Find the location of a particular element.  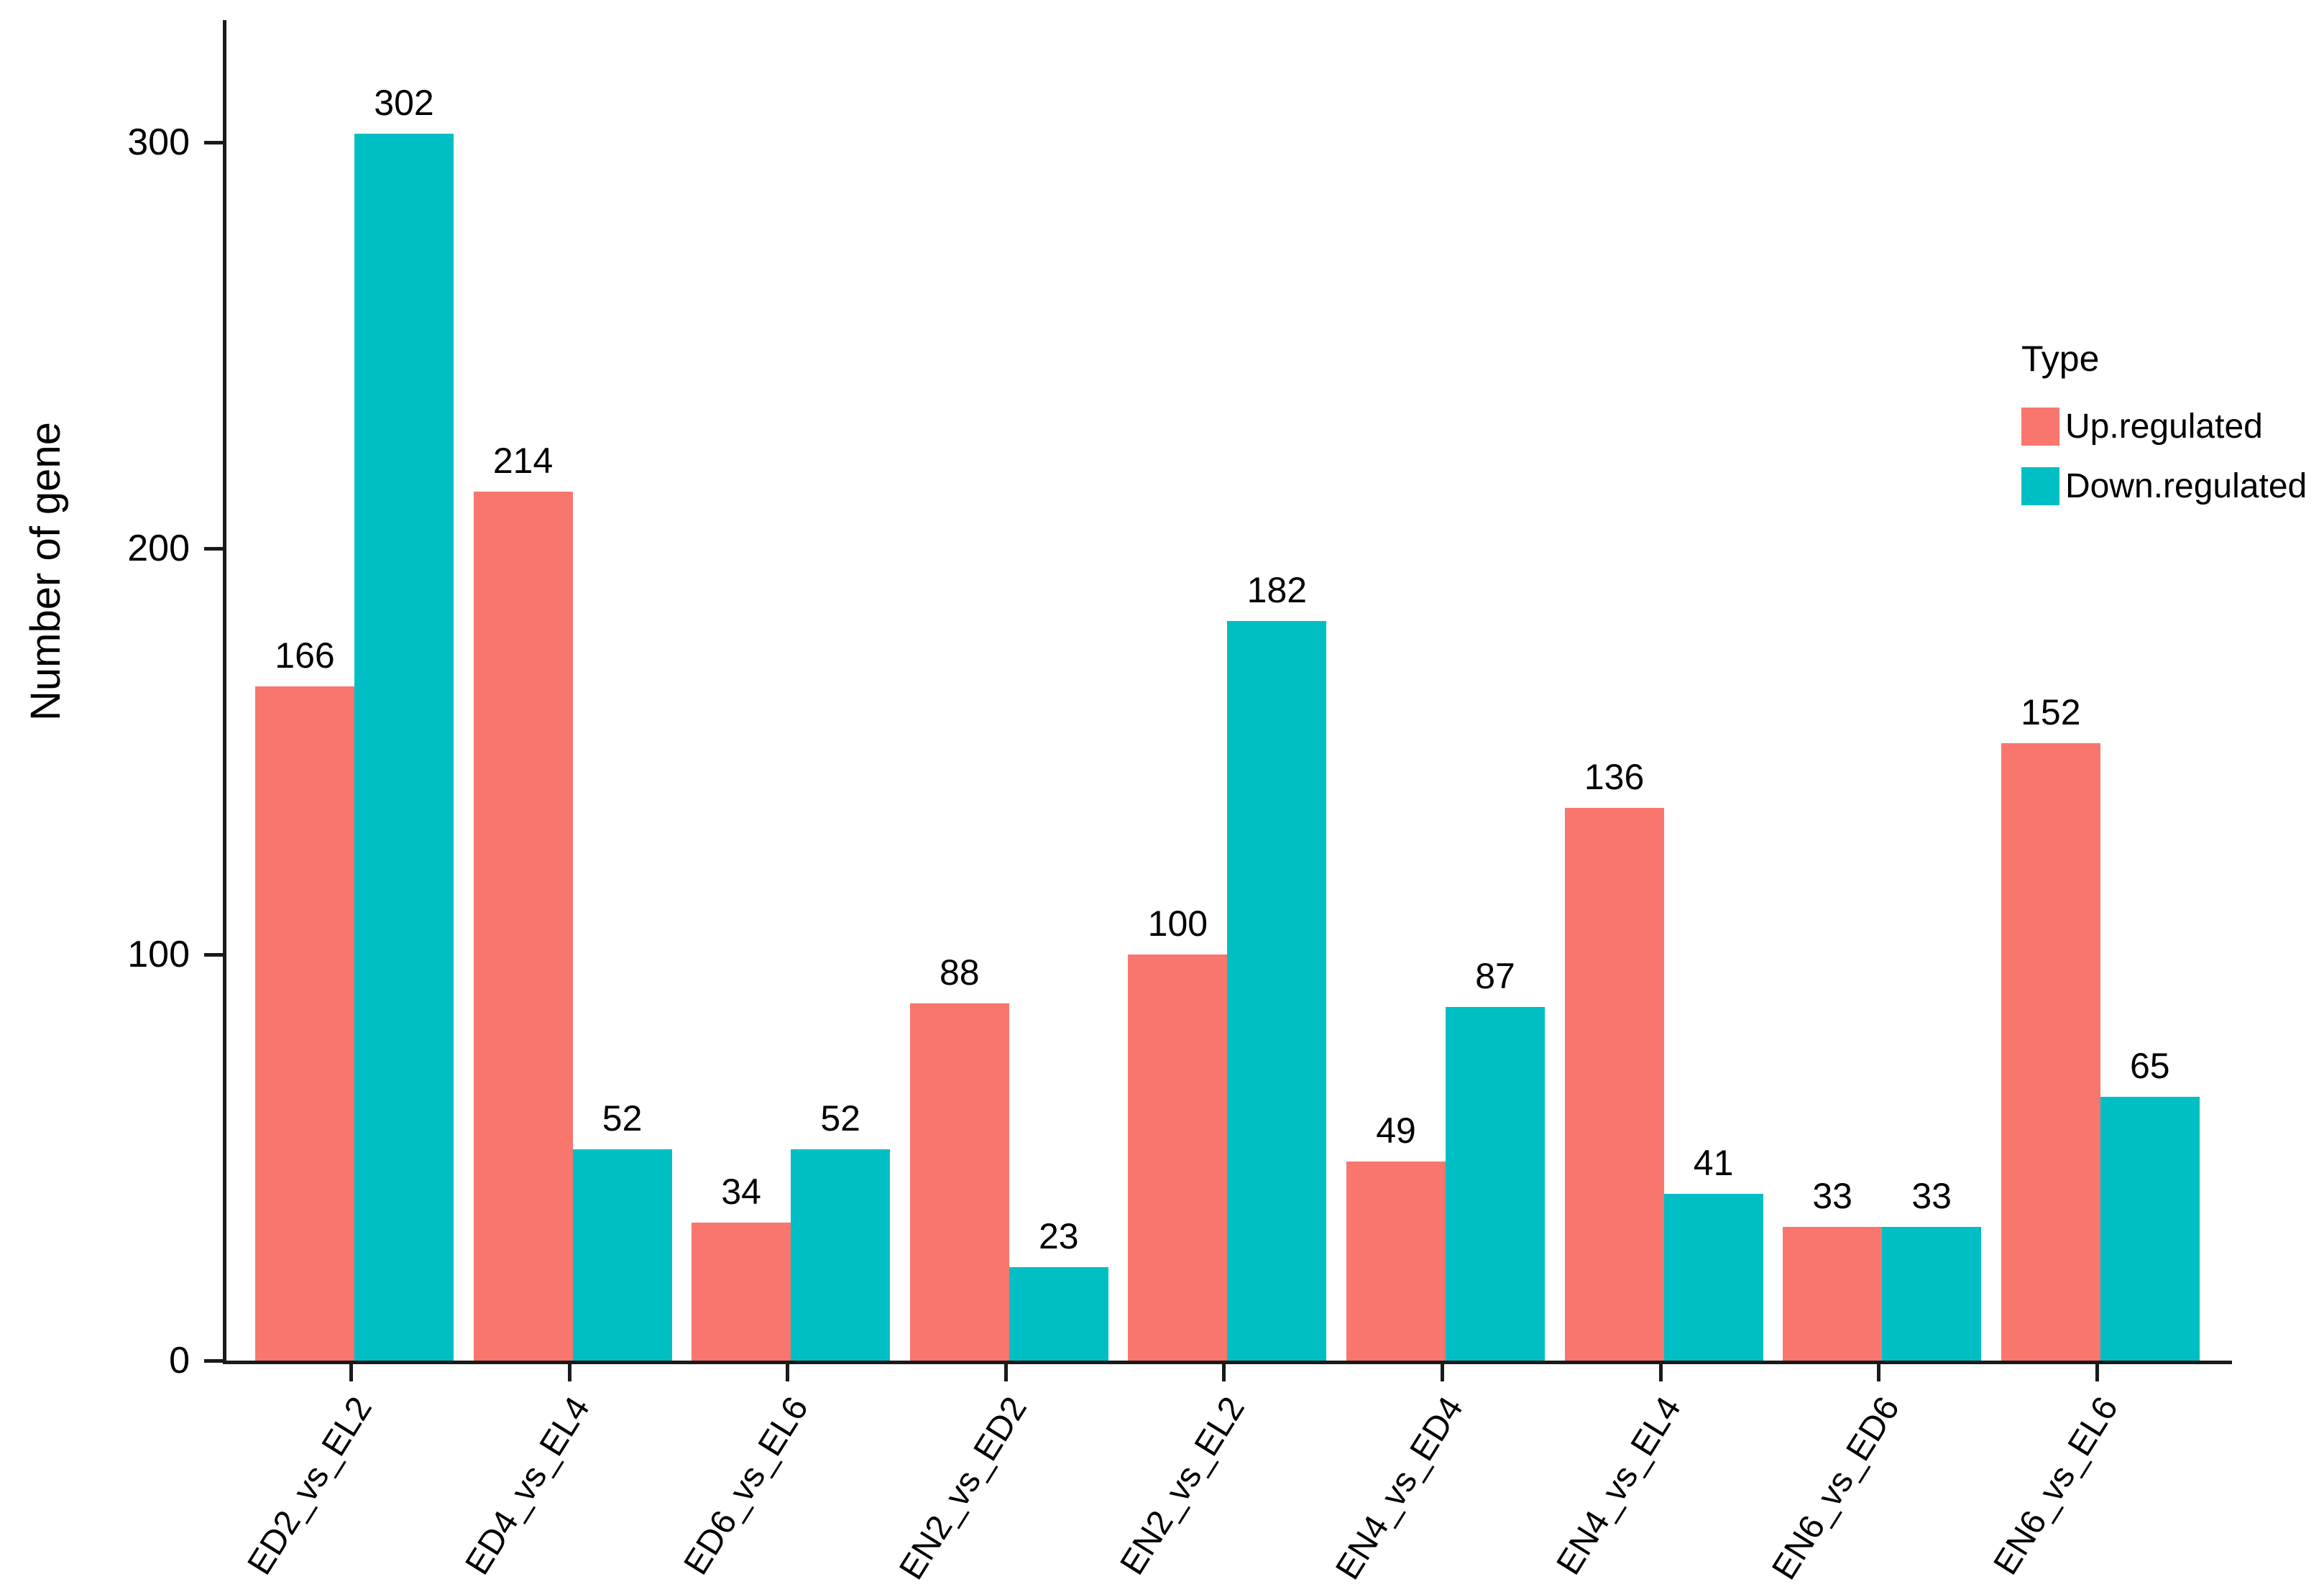

legend-item-label: Down.regulated is located at coordinates (2186, 486).